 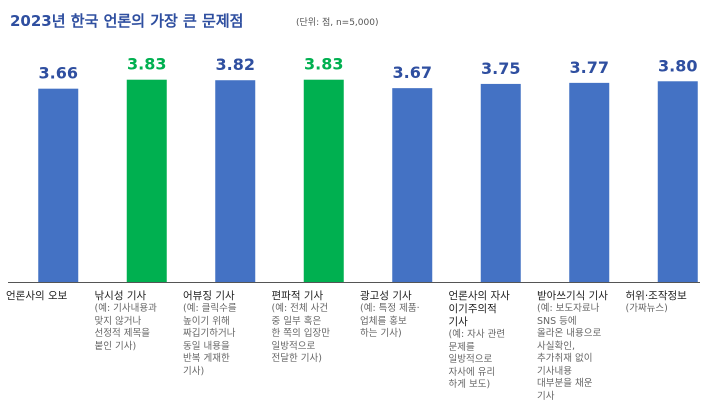 I want to click on category-label: 받아쓰기식 기사, so click(x=572, y=296).